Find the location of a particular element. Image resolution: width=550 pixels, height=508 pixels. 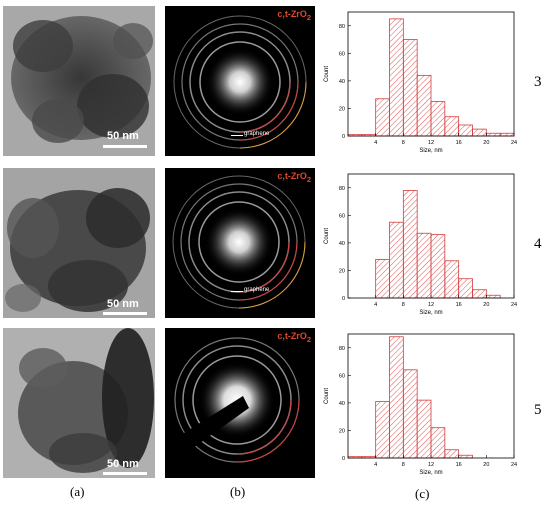

tem-image-1: 50 nm is located at coordinates (79, 81).